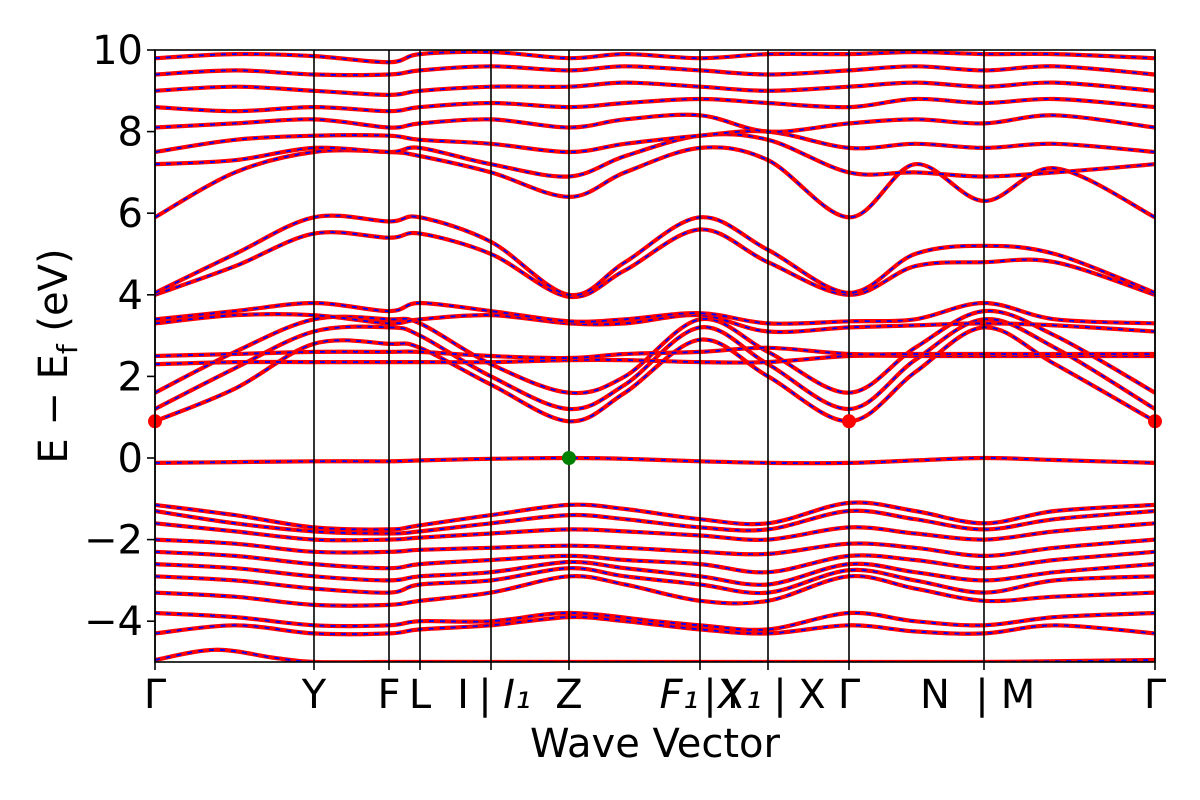  Describe the element at coordinates (779, 695) in the screenshot. I see `x-tick-label-12: |` at that location.